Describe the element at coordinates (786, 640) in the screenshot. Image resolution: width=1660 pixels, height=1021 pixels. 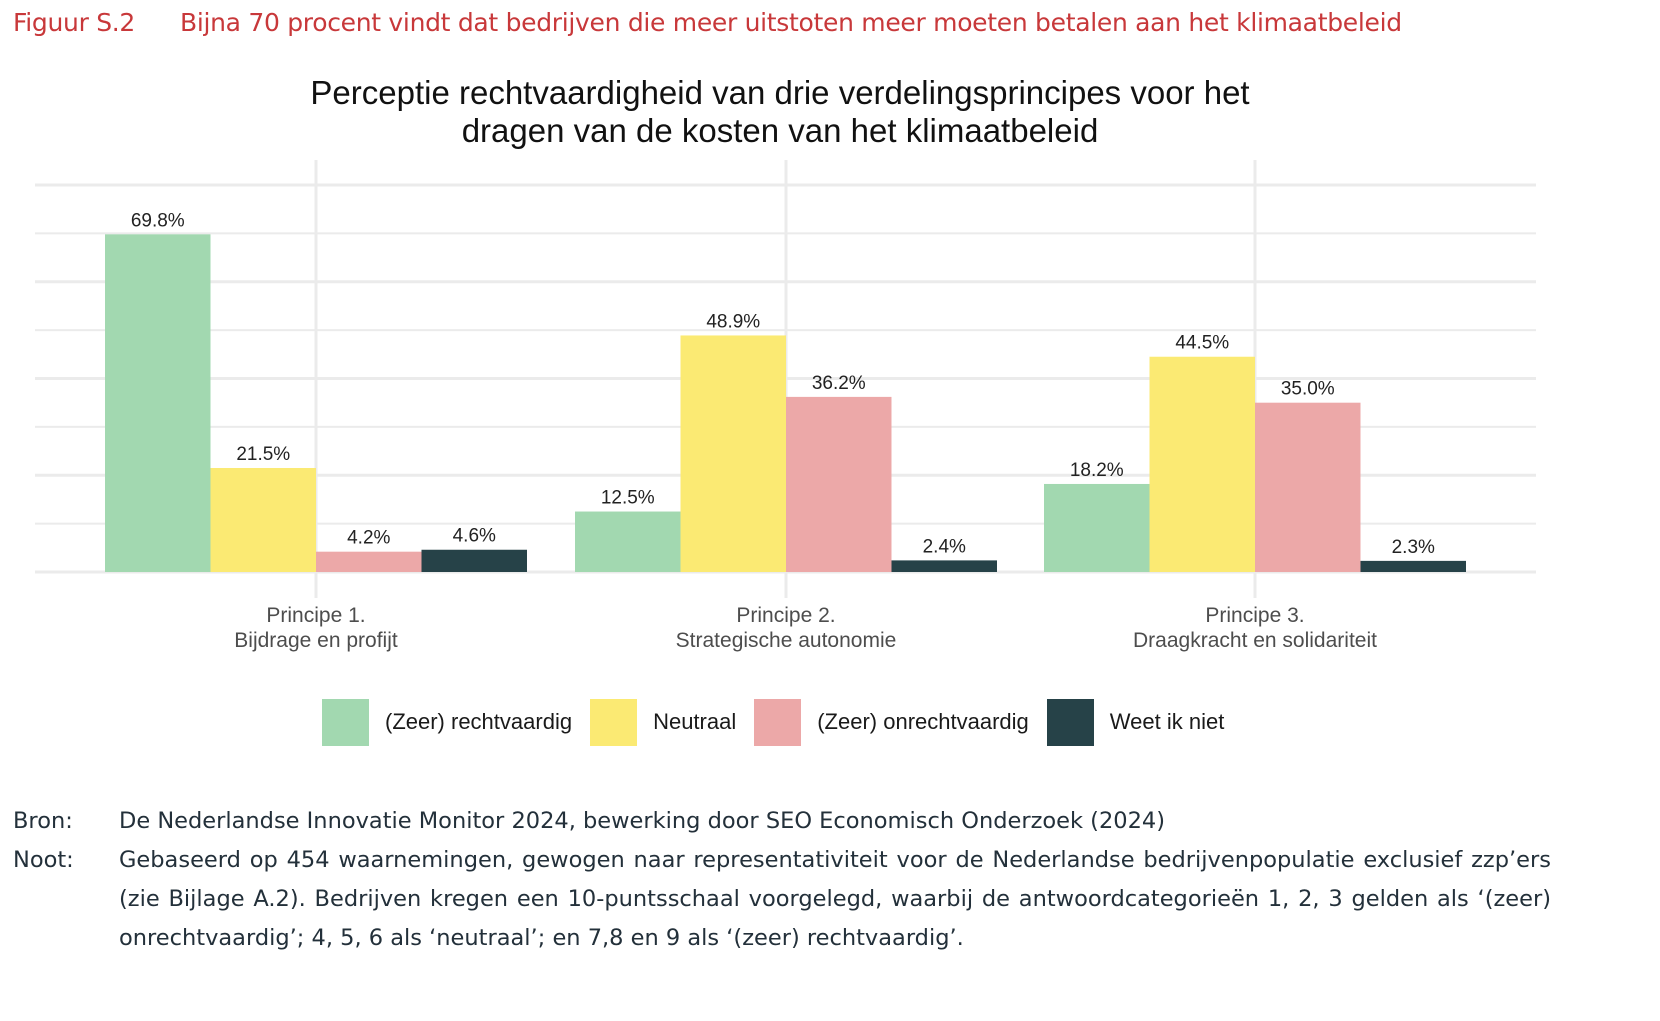
I see `x-tick-label-2-2: Strategische autonomie` at that location.